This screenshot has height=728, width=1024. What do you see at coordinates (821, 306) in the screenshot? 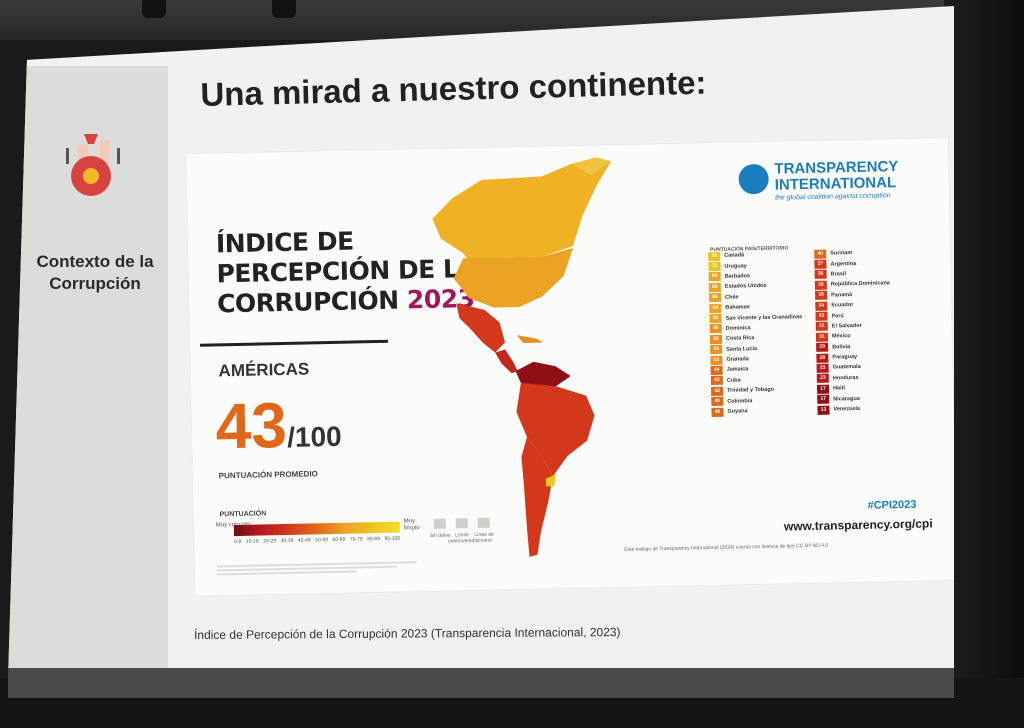
I see `ranking-score: 34` at bounding box center [821, 306].